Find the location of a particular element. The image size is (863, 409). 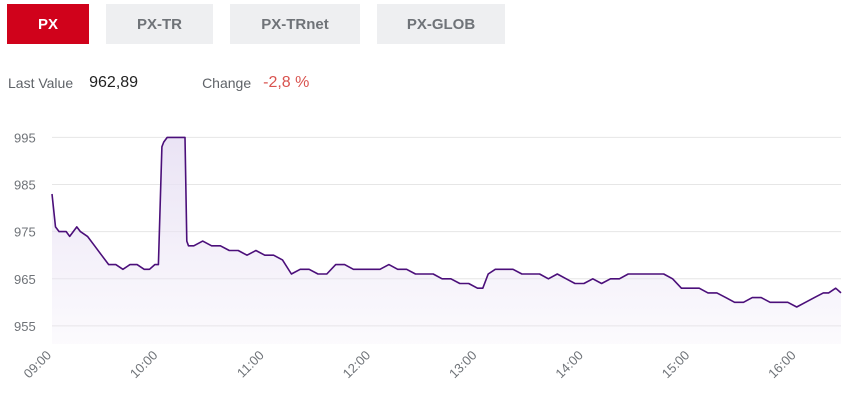

x-tick-label: 16:00 is located at coordinates (782, 365).